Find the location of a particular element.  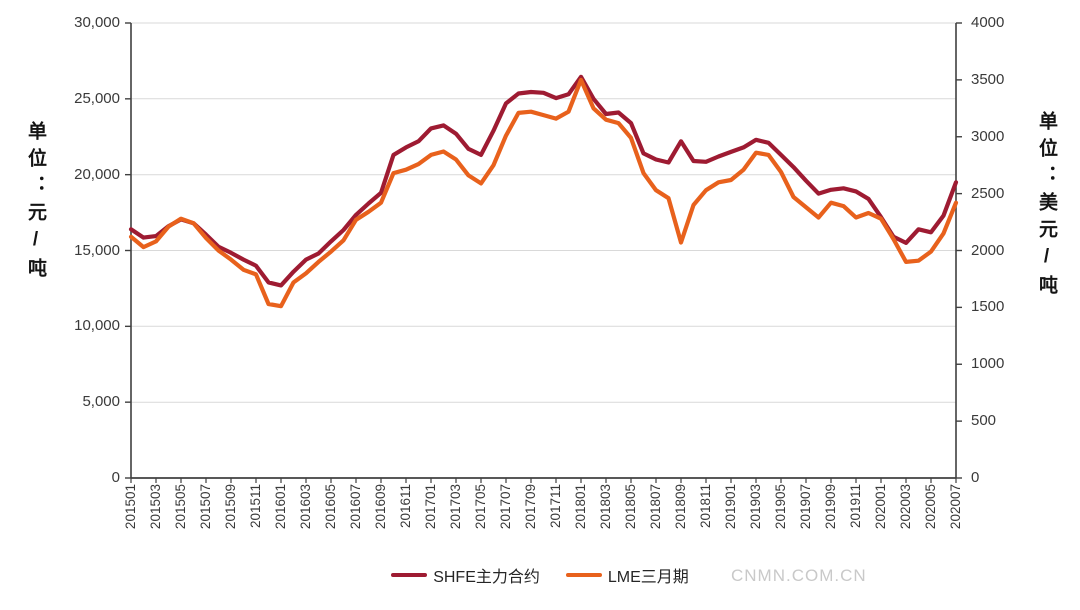

x-axis-label: 201809 is located at coordinates (680, 507).